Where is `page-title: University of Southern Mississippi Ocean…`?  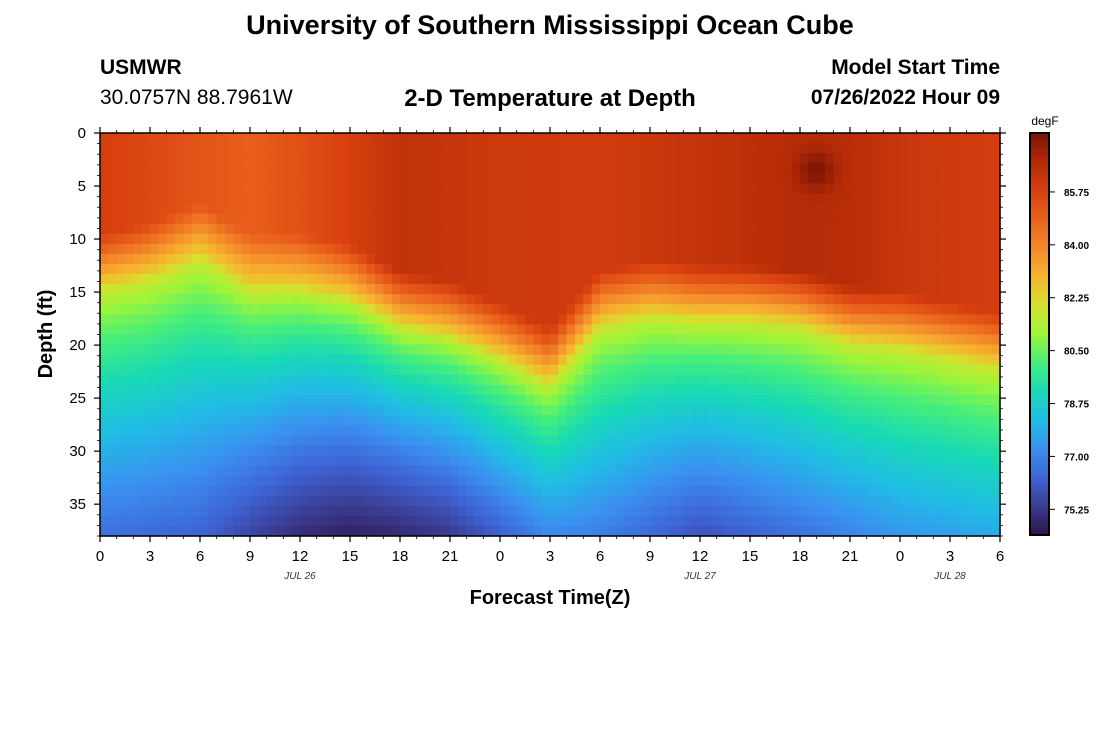 page-title: University of Southern Mississippi Ocean… is located at coordinates (550, 25).